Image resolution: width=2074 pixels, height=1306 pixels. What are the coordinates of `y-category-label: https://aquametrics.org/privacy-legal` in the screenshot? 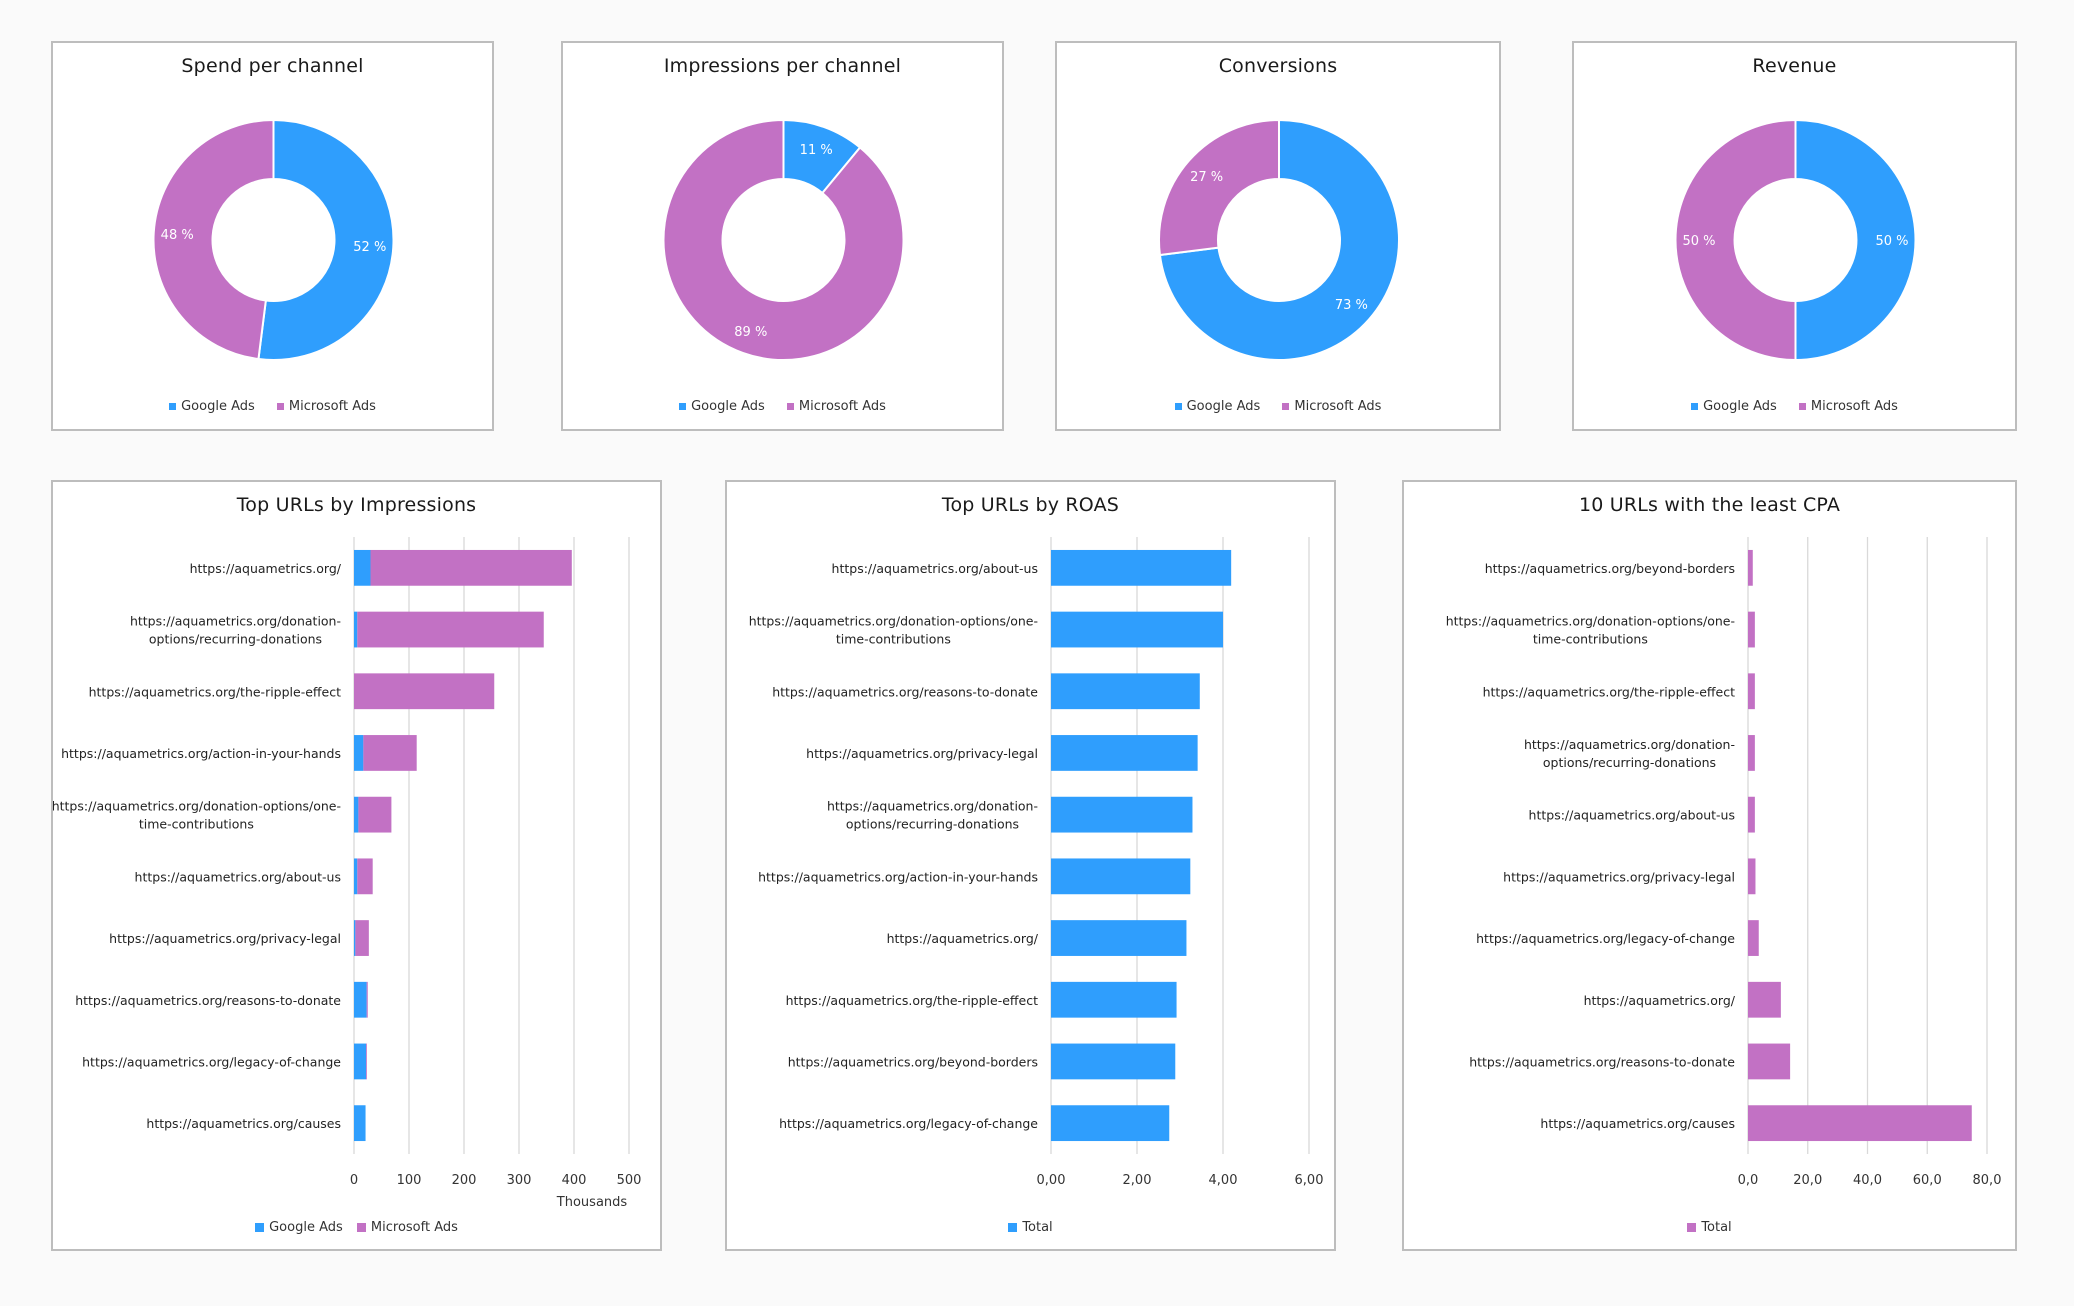 It's located at (922, 753).